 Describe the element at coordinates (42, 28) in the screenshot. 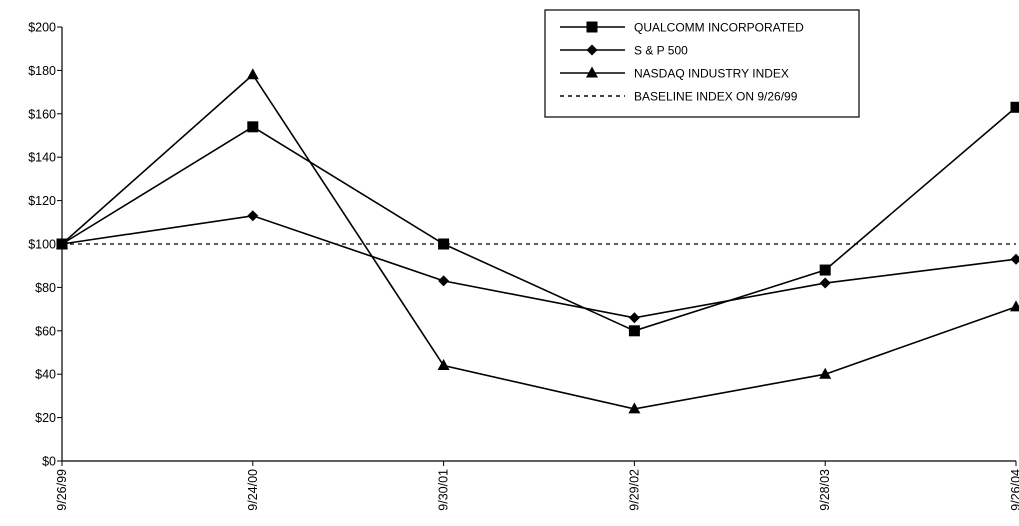

I see `y-tick-label: $200` at that location.